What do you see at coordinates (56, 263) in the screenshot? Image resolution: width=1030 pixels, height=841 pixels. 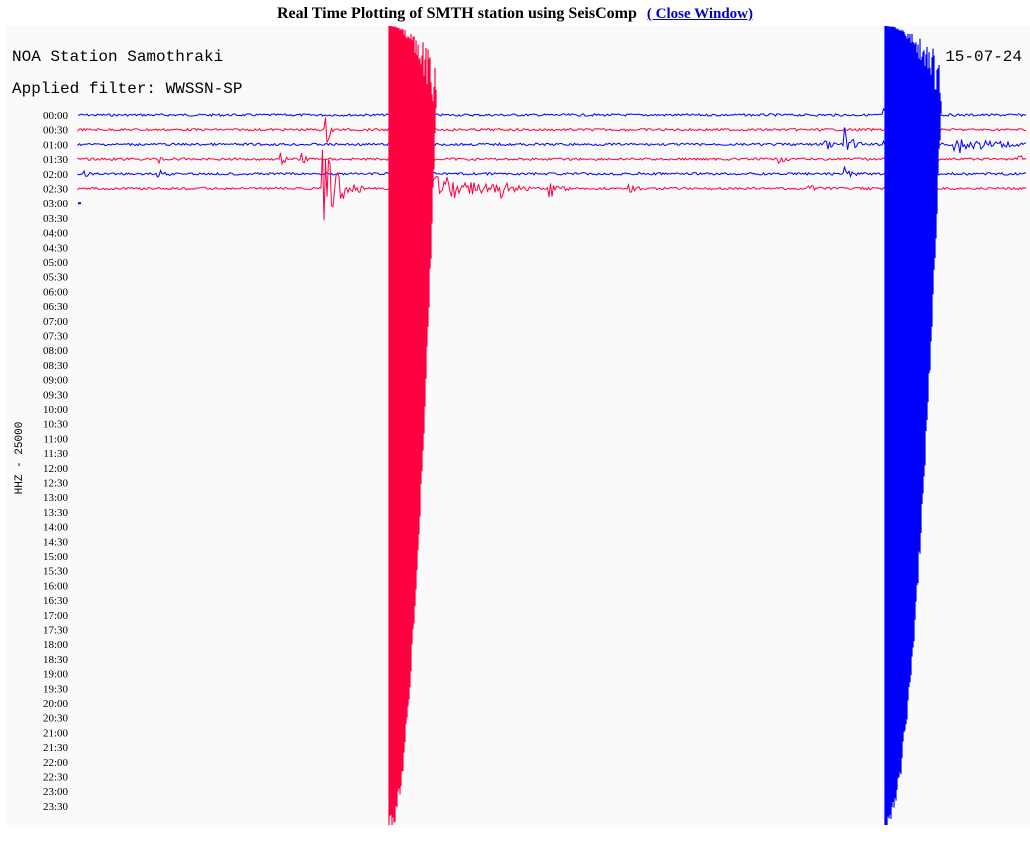 I see `row-label: 05:00` at bounding box center [56, 263].